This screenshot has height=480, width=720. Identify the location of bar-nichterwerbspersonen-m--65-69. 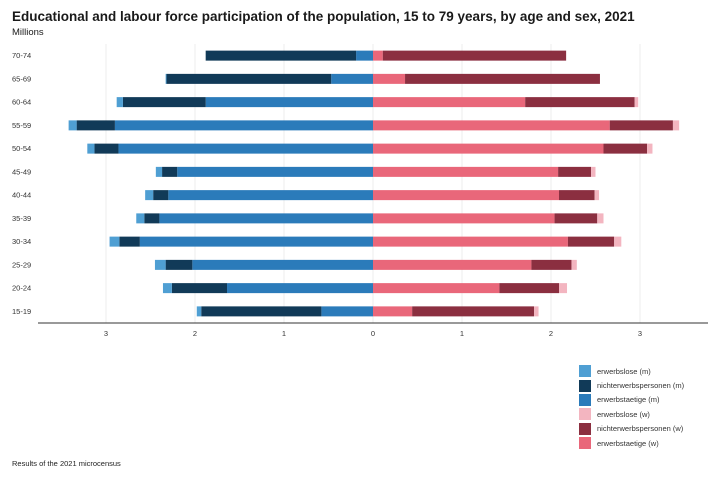
(249, 78).